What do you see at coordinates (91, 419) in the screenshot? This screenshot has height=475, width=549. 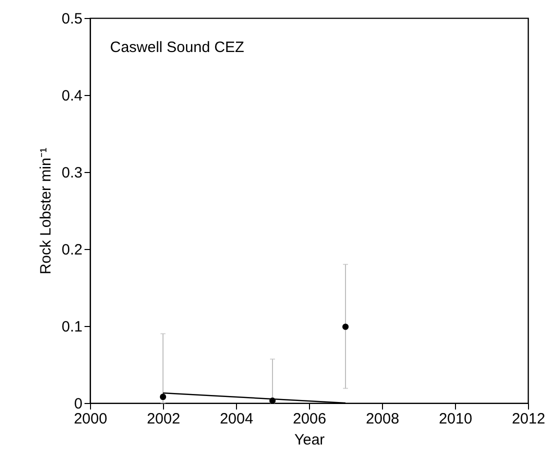 I see `x-tick-label: 2000` at bounding box center [91, 419].